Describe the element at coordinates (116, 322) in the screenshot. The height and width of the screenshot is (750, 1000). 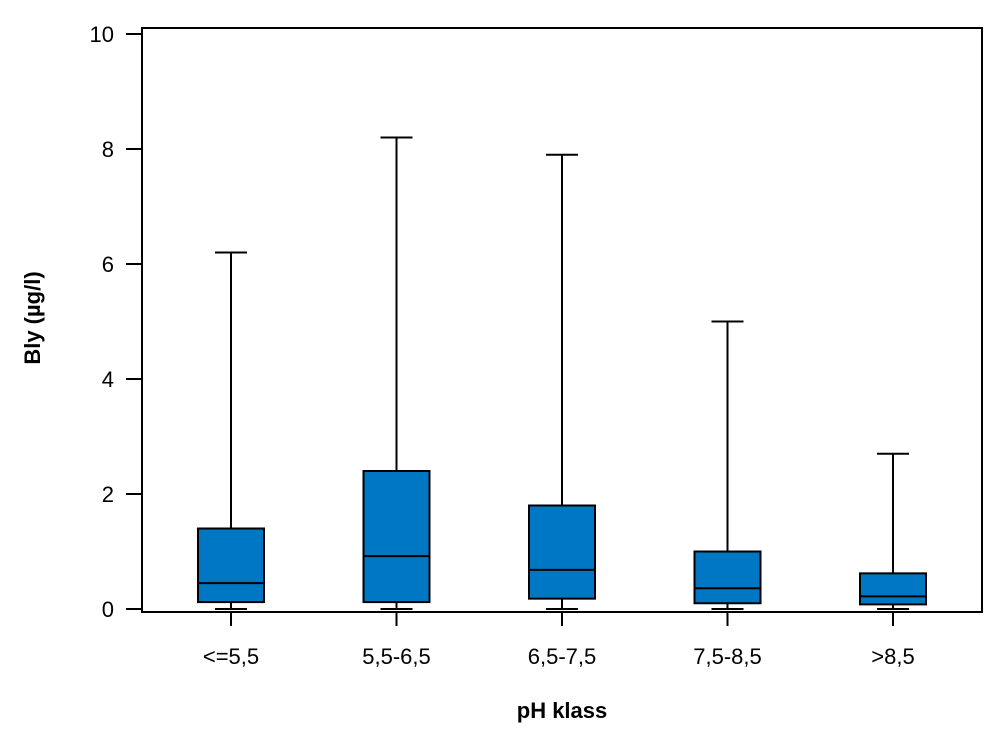
I see `y-axis: 0 2 4 6 8 10` at that location.